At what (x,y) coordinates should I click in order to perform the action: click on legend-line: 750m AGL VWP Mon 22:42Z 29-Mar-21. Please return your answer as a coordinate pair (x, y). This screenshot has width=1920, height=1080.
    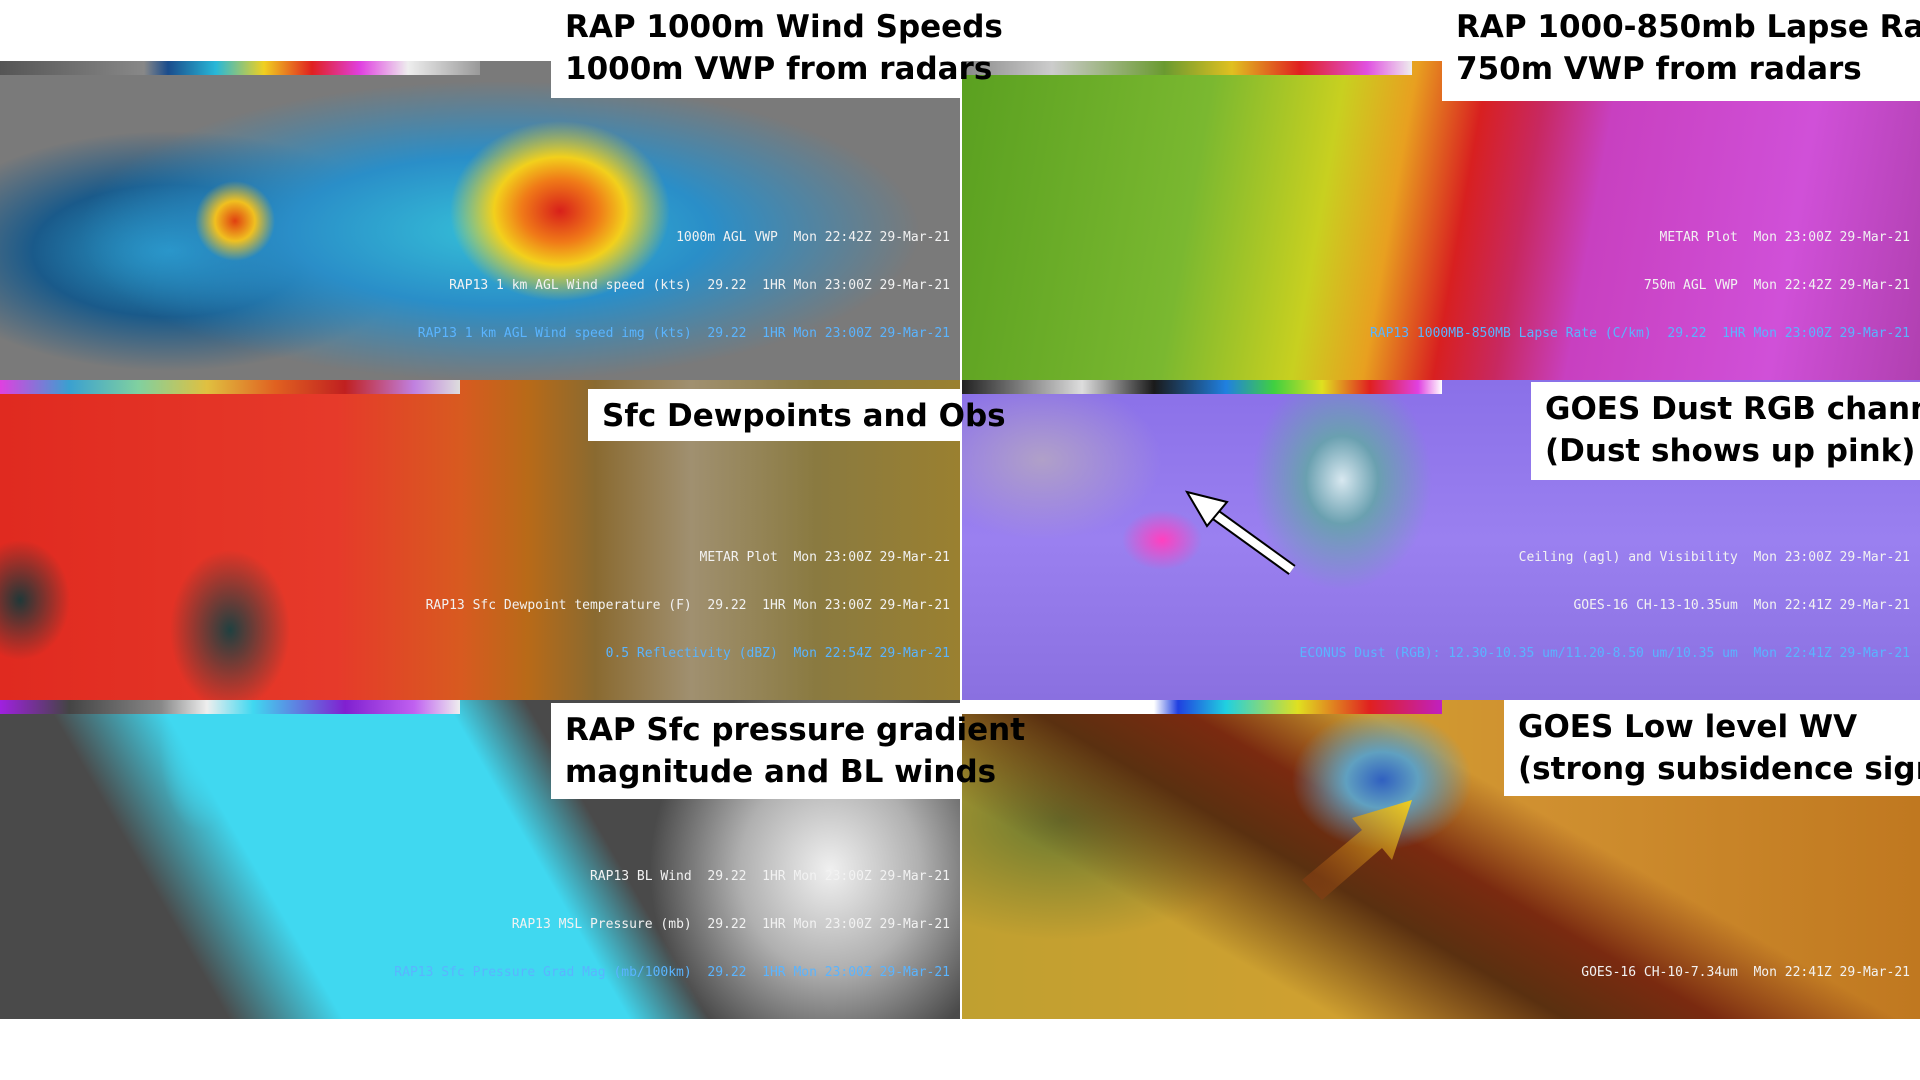
    Looking at the image, I should click on (1776, 285).